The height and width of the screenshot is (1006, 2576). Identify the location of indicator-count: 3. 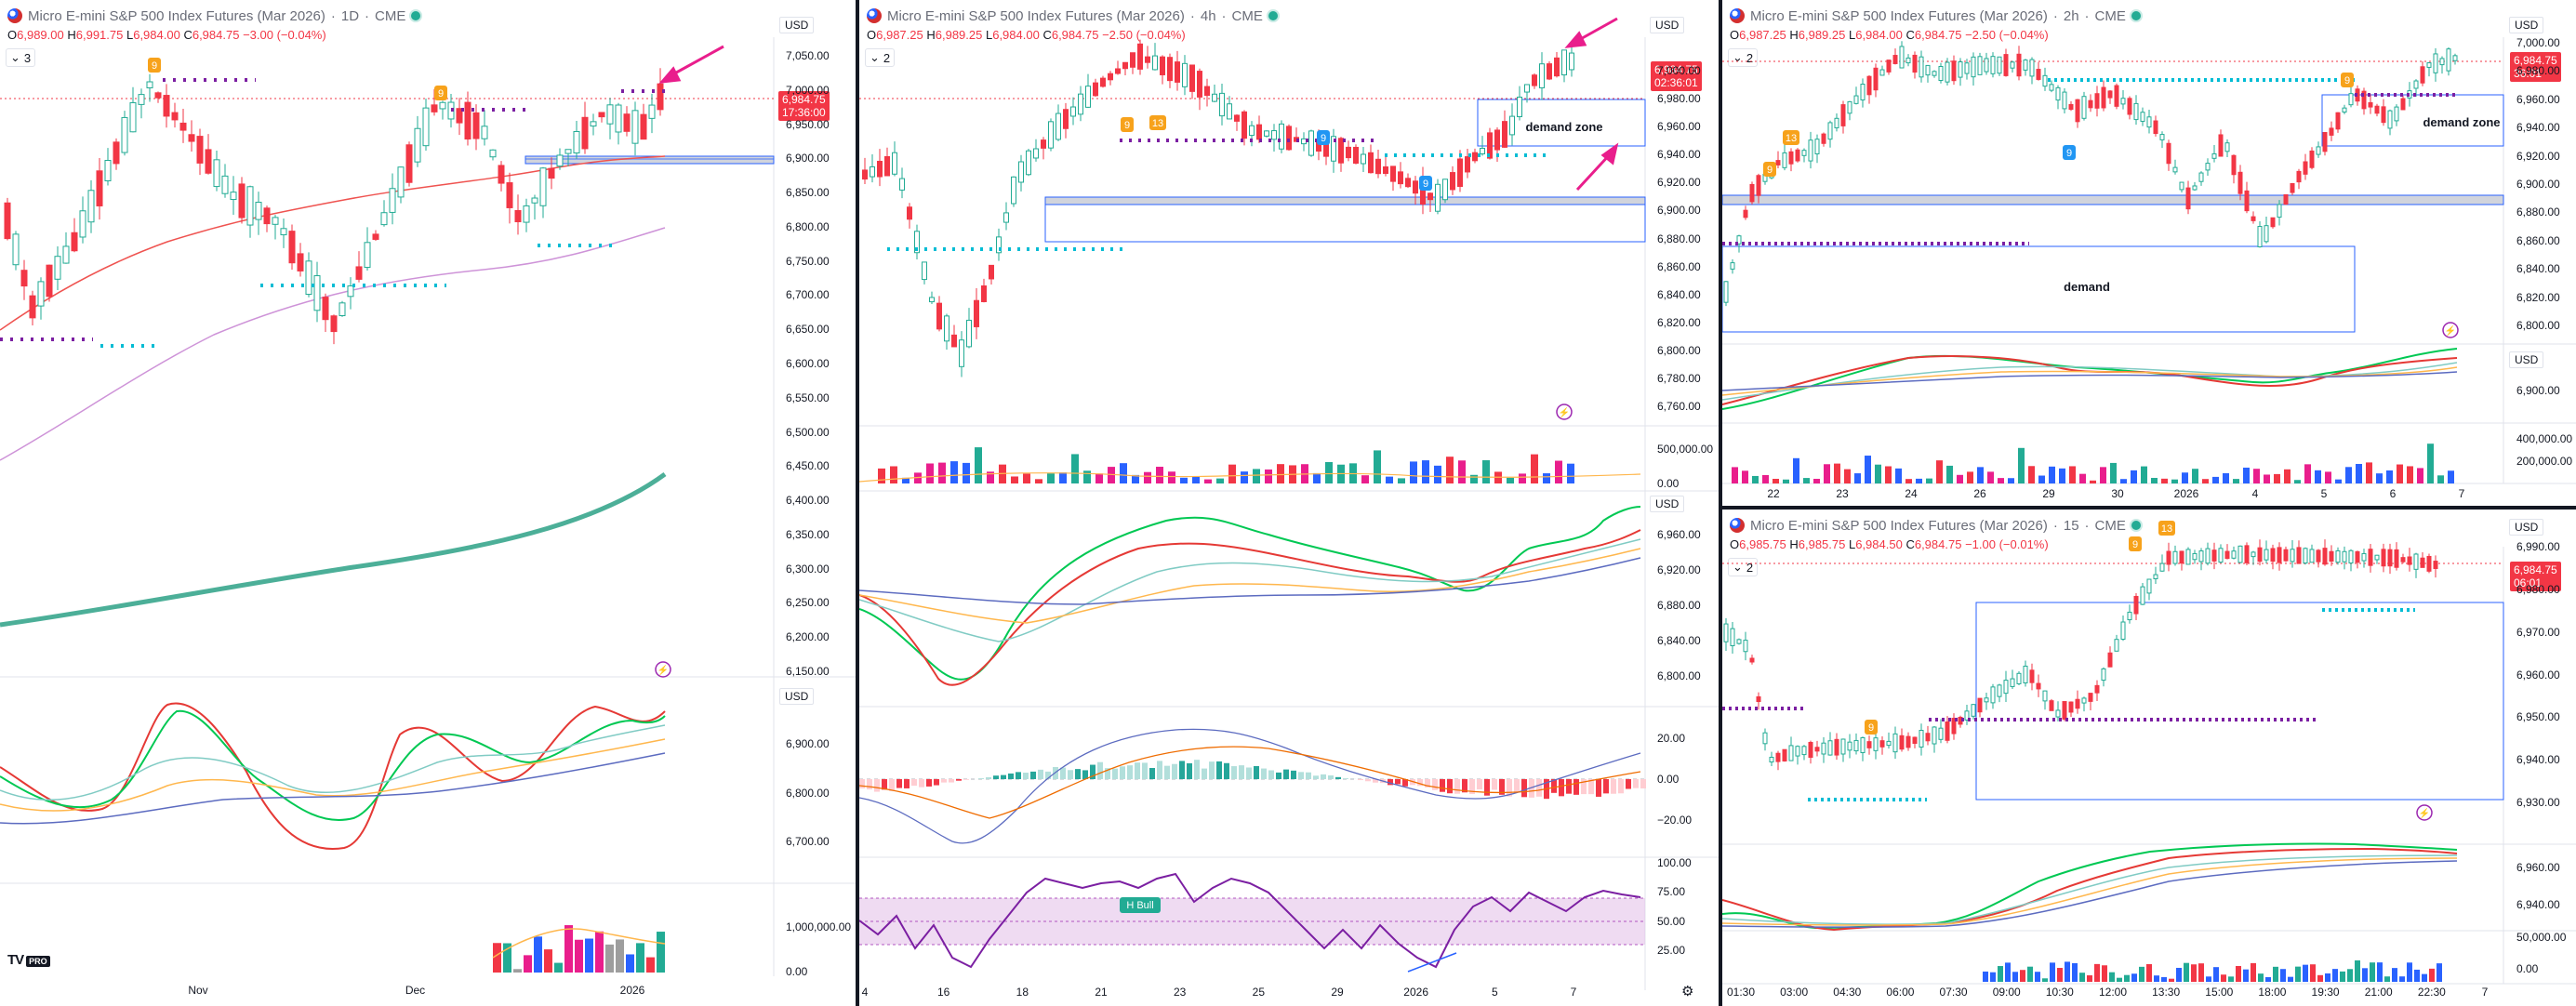
(27, 58).